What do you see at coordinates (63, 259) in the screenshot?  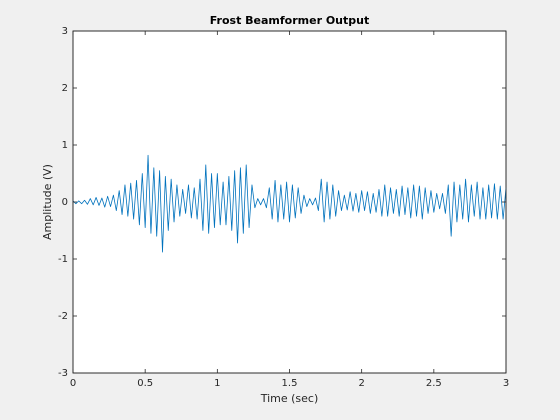 I see `y-tick-label: -1` at bounding box center [63, 259].